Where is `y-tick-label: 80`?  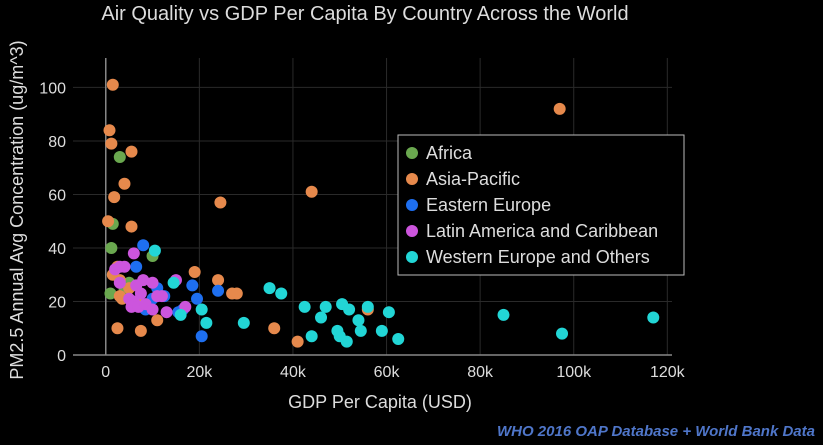 y-tick-label: 80 is located at coordinates (57, 142).